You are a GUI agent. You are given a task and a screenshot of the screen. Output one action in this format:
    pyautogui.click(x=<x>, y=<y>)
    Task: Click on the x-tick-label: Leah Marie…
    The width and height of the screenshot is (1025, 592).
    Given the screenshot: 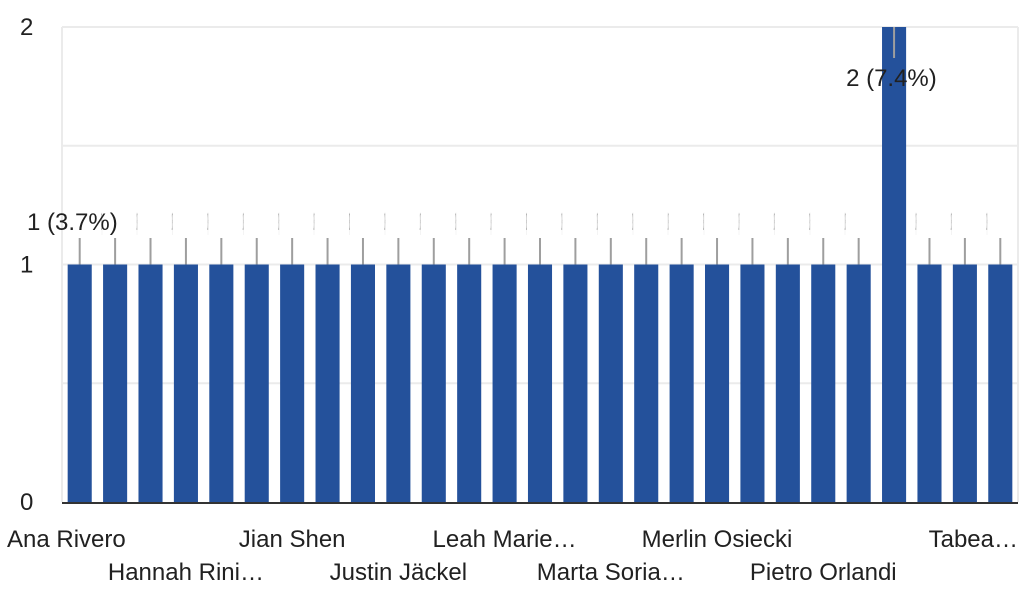 What is the action you would take?
    pyautogui.click(x=505, y=539)
    